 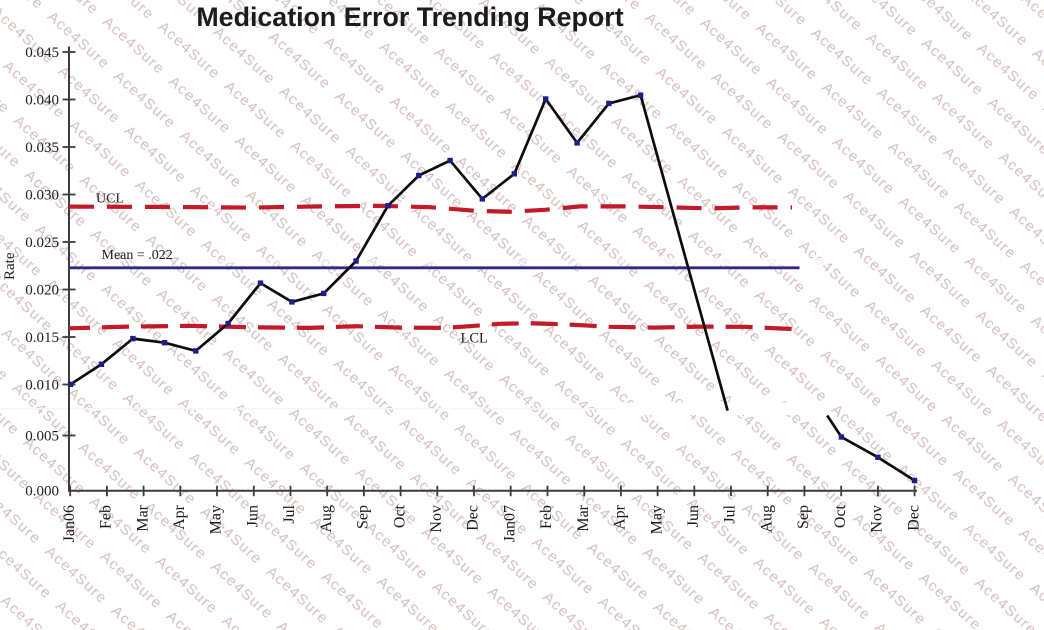 What do you see at coordinates (42, 386) in the screenshot?
I see `svg-text: 0.010` at bounding box center [42, 386].